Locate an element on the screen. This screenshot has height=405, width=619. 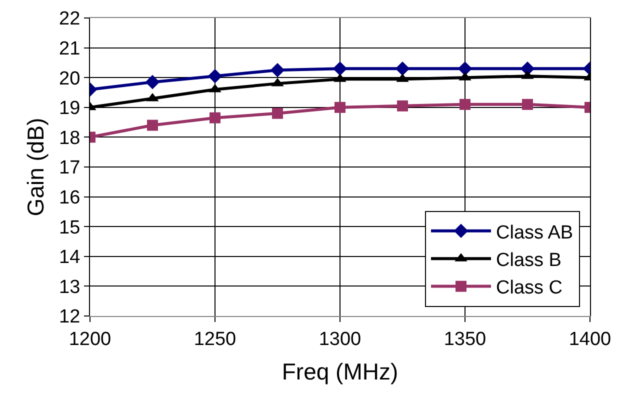
y-tick-label: 15 is located at coordinates (69, 227).